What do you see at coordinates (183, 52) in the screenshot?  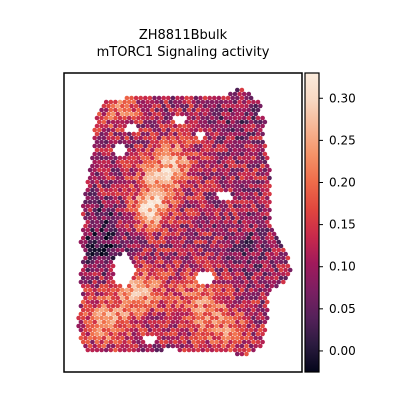 I see `chart-subtitle: mTORC1 Signaling activity` at bounding box center [183, 52].